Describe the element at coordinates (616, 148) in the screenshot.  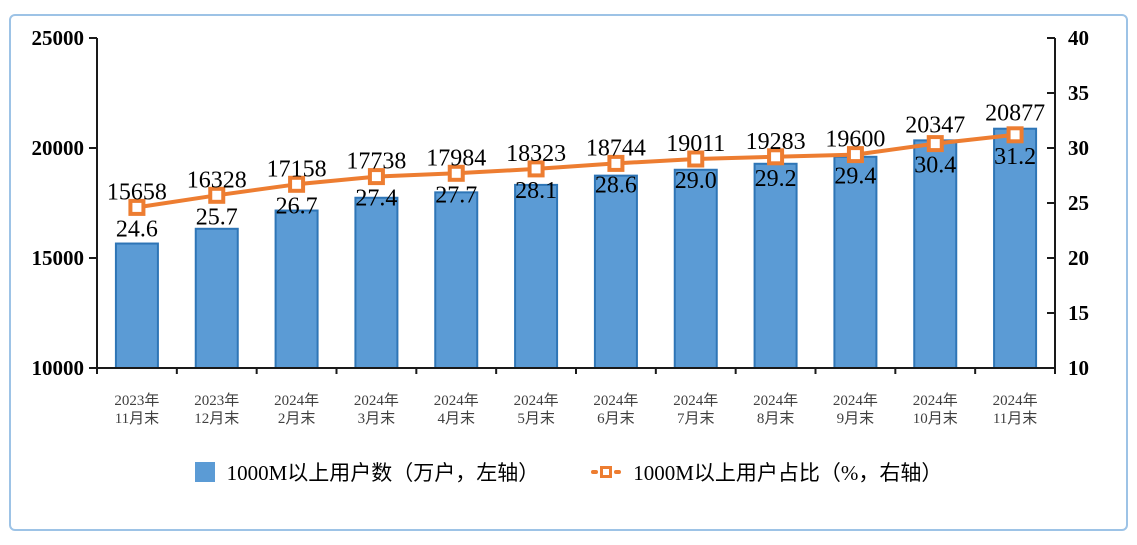
I see `bar-value-label: 18744` at that location.